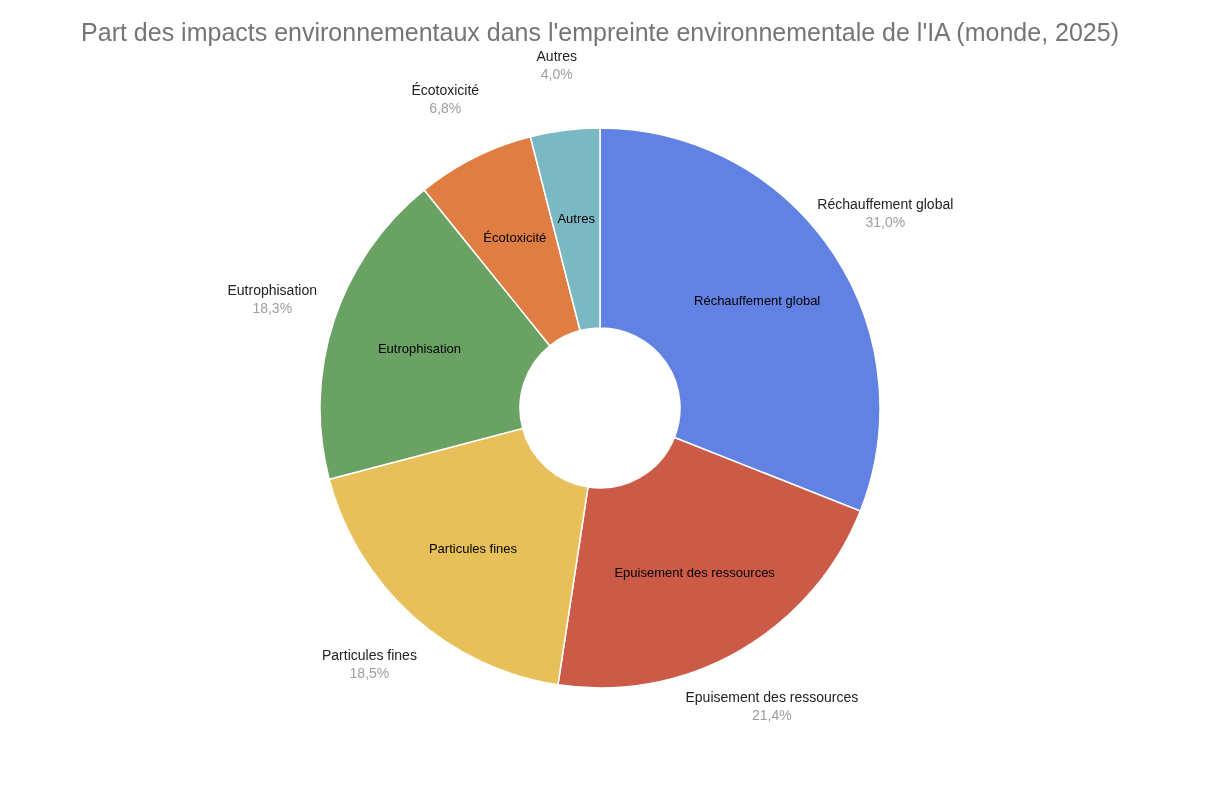  I want to click on data-label: 4,0%, so click(556, 73).